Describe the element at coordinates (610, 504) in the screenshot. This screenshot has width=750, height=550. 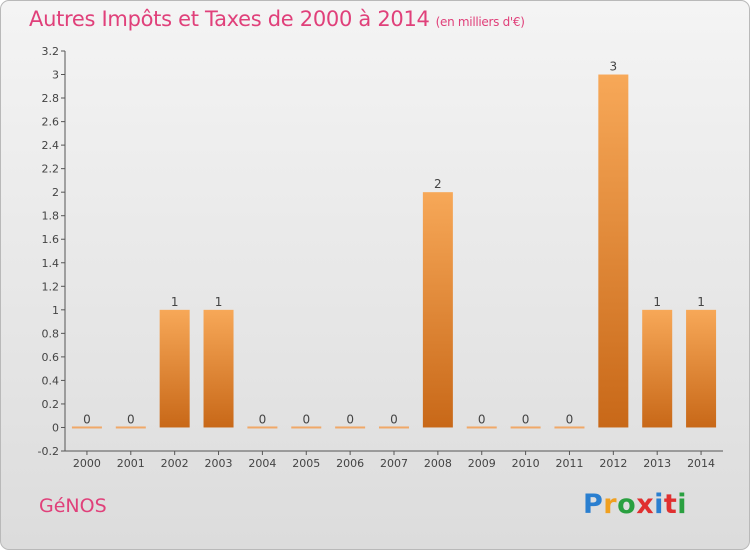
I see `logo-letter: r` at that location.